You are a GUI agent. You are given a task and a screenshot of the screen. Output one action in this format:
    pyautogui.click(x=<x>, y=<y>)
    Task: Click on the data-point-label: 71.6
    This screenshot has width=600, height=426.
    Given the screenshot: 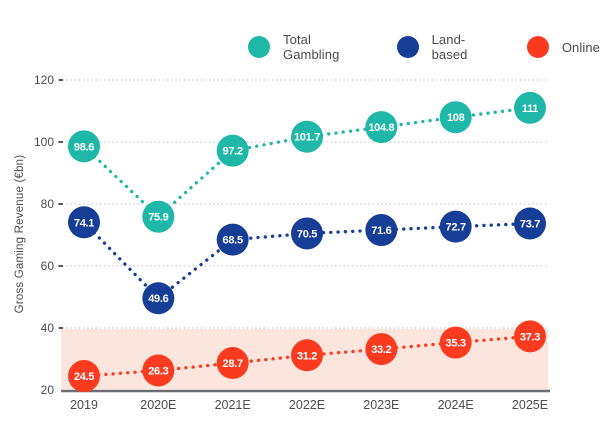 What is the action you would take?
    pyautogui.click(x=381, y=231)
    